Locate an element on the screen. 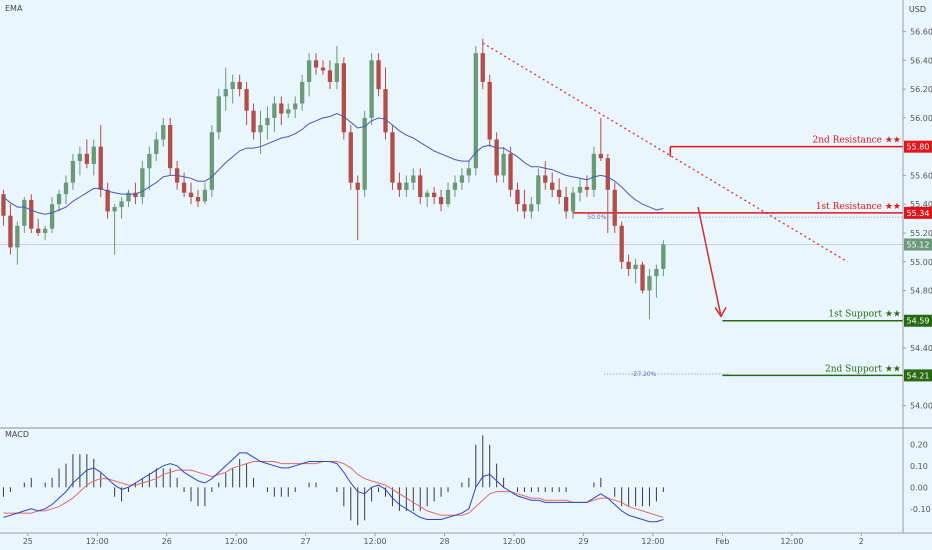  price-tick-label: 54.80 is located at coordinates (921, 291).